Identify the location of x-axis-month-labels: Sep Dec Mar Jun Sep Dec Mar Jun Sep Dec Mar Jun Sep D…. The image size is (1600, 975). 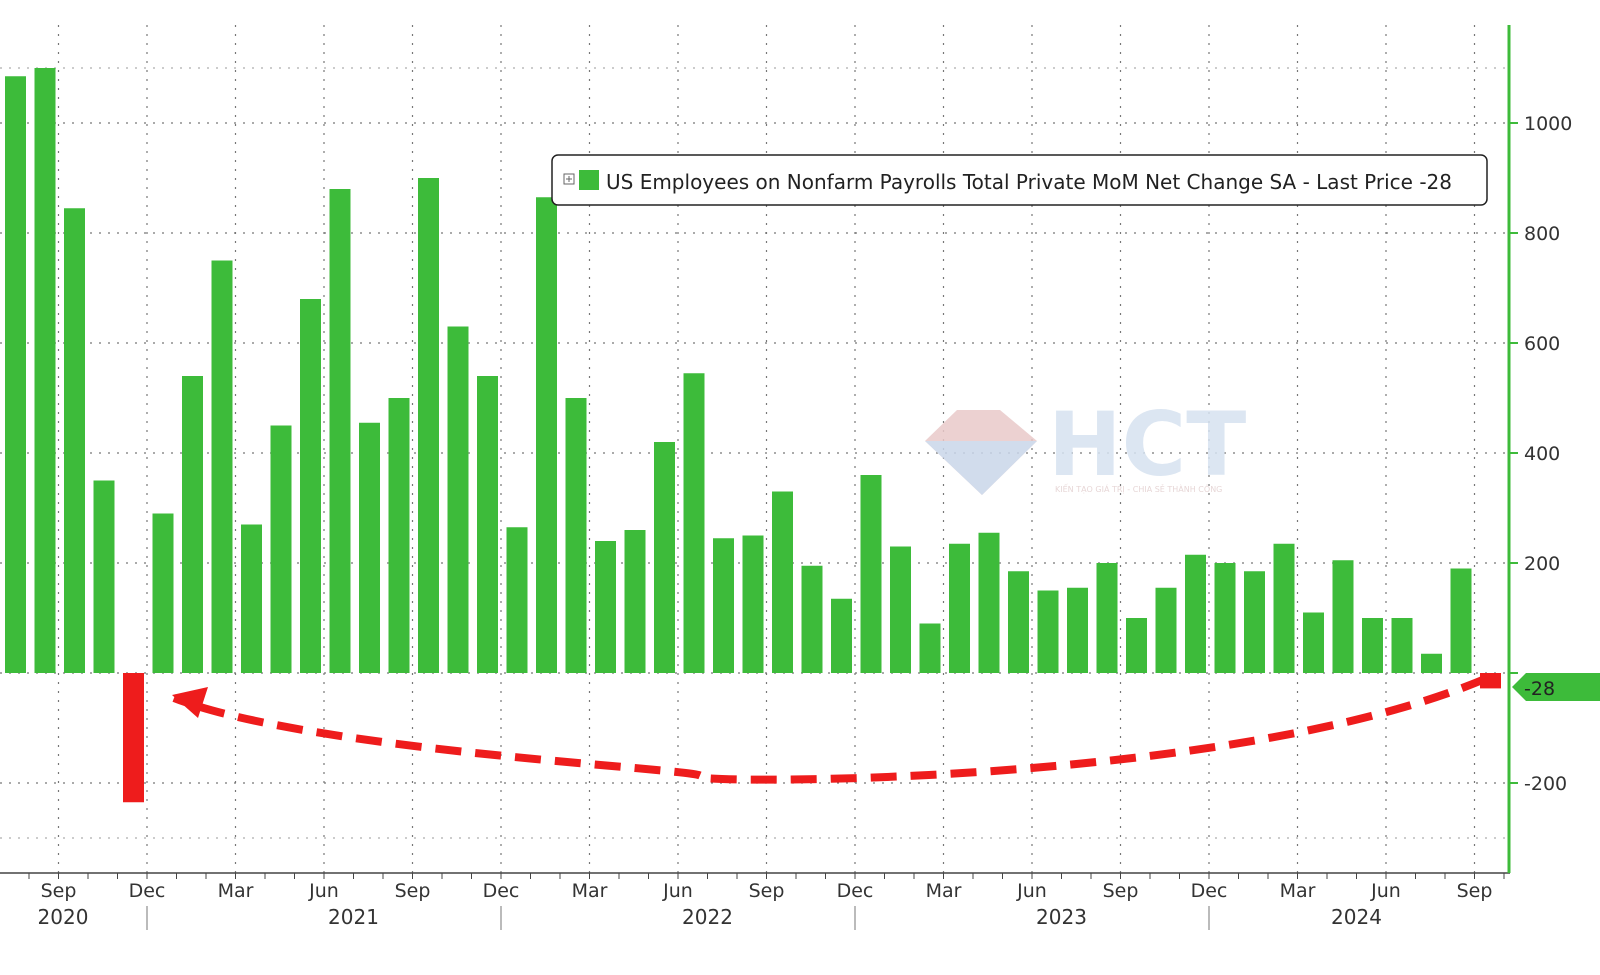
(767, 891).